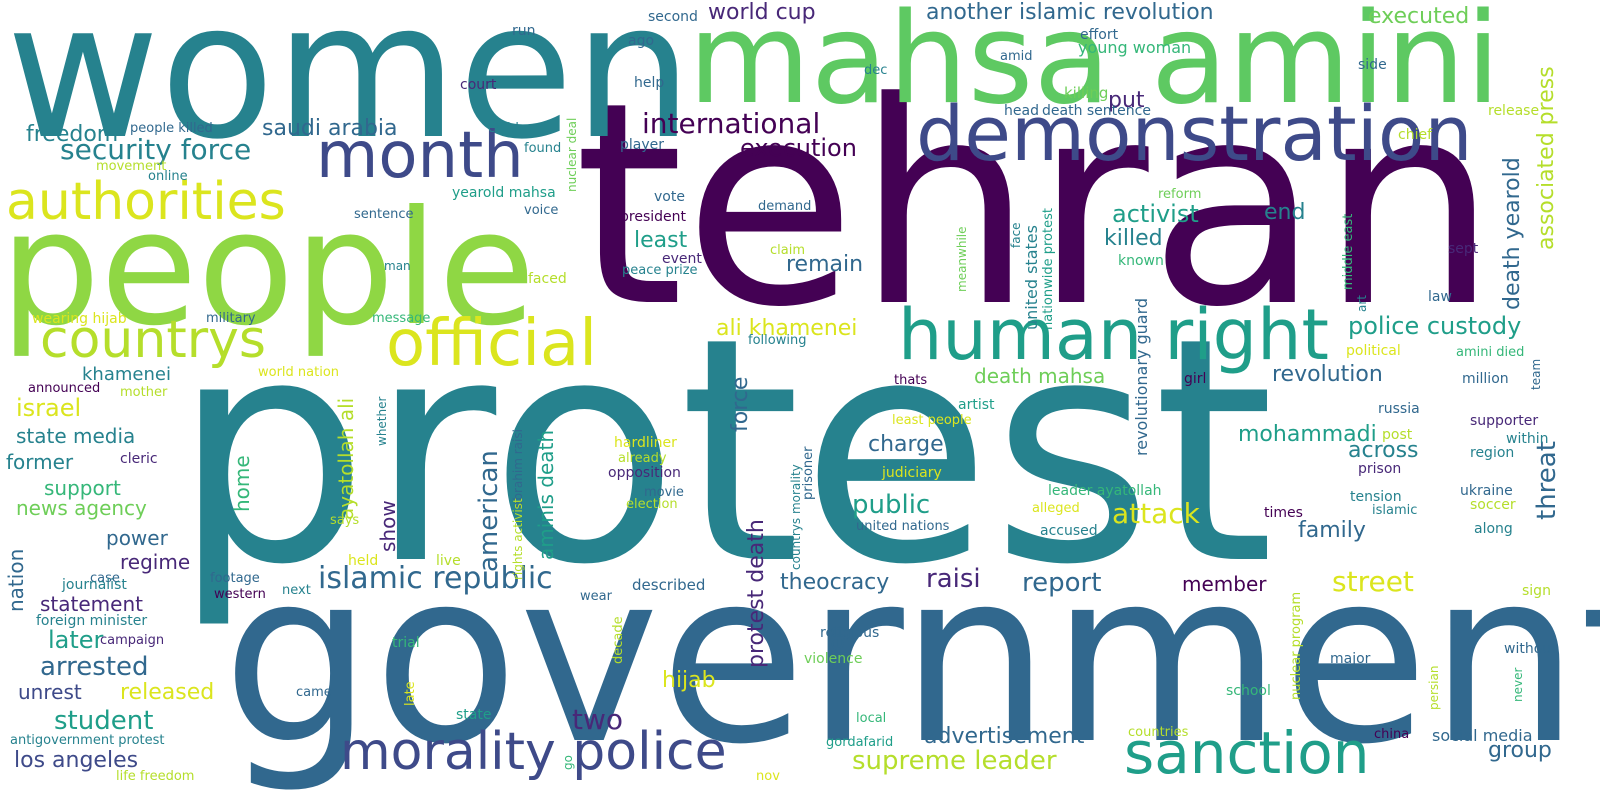 The width and height of the screenshot is (1600, 800). What do you see at coordinates (541, 210) in the screenshot?
I see `word-voice: voice` at bounding box center [541, 210].